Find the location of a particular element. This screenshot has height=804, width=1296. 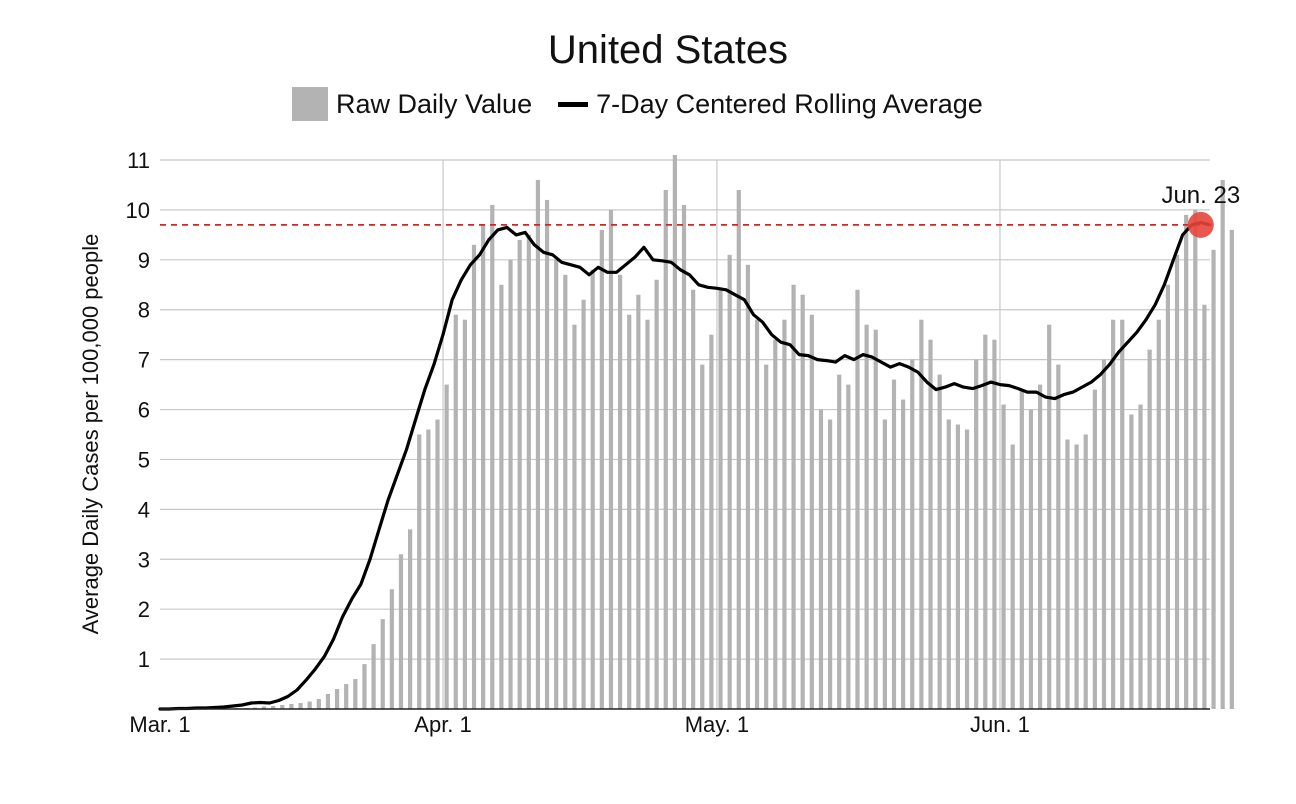

y-tick-label: 10 is located at coordinates (138, 210).